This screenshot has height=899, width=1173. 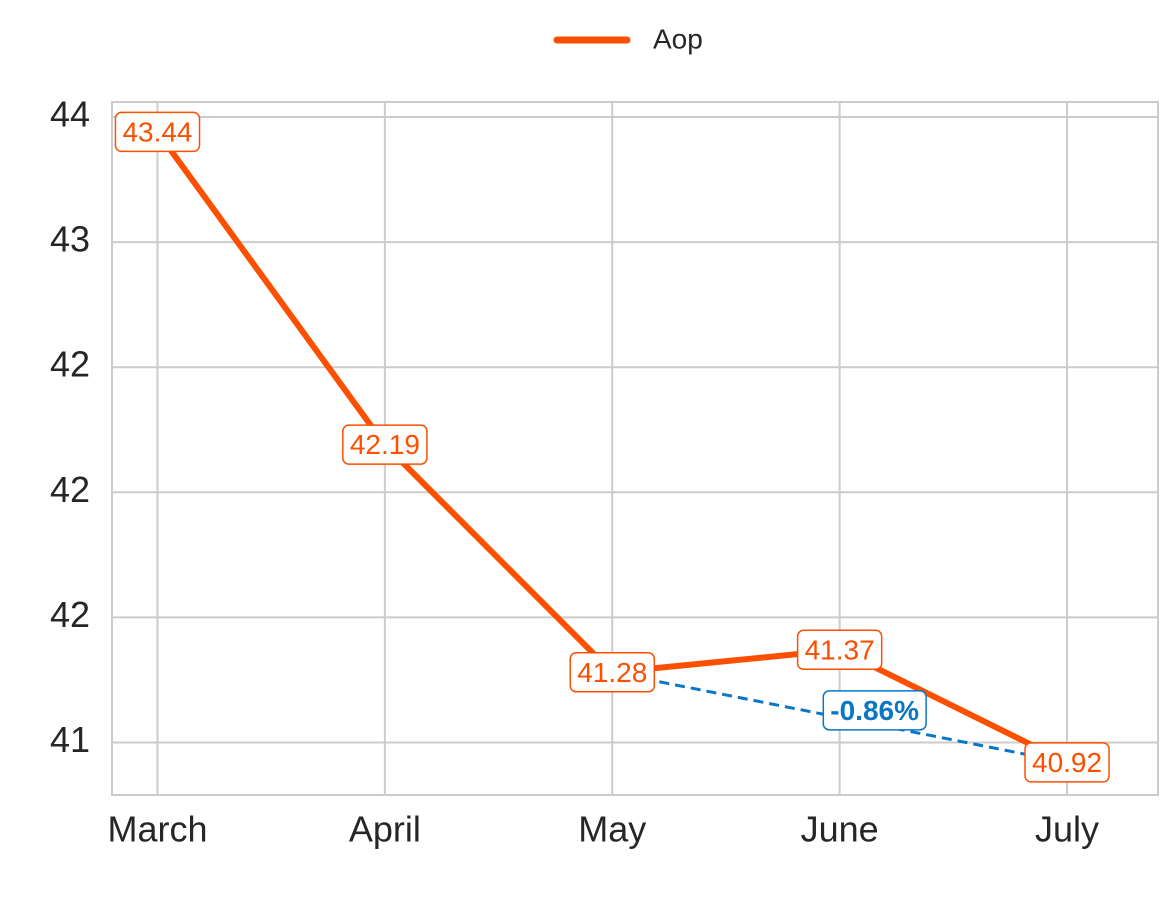 I want to click on x-tick-label: April, so click(x=385, y=829).